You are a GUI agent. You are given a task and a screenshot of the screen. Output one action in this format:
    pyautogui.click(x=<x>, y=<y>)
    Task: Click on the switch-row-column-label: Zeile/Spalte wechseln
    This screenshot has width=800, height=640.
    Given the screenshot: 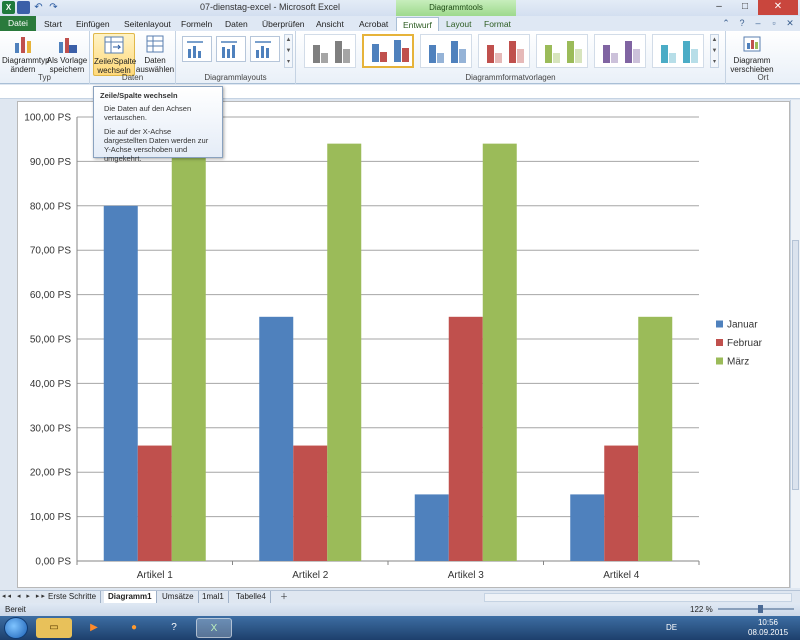 What is the action you would take?
    pyautogui.click(x=115, y=66)
    